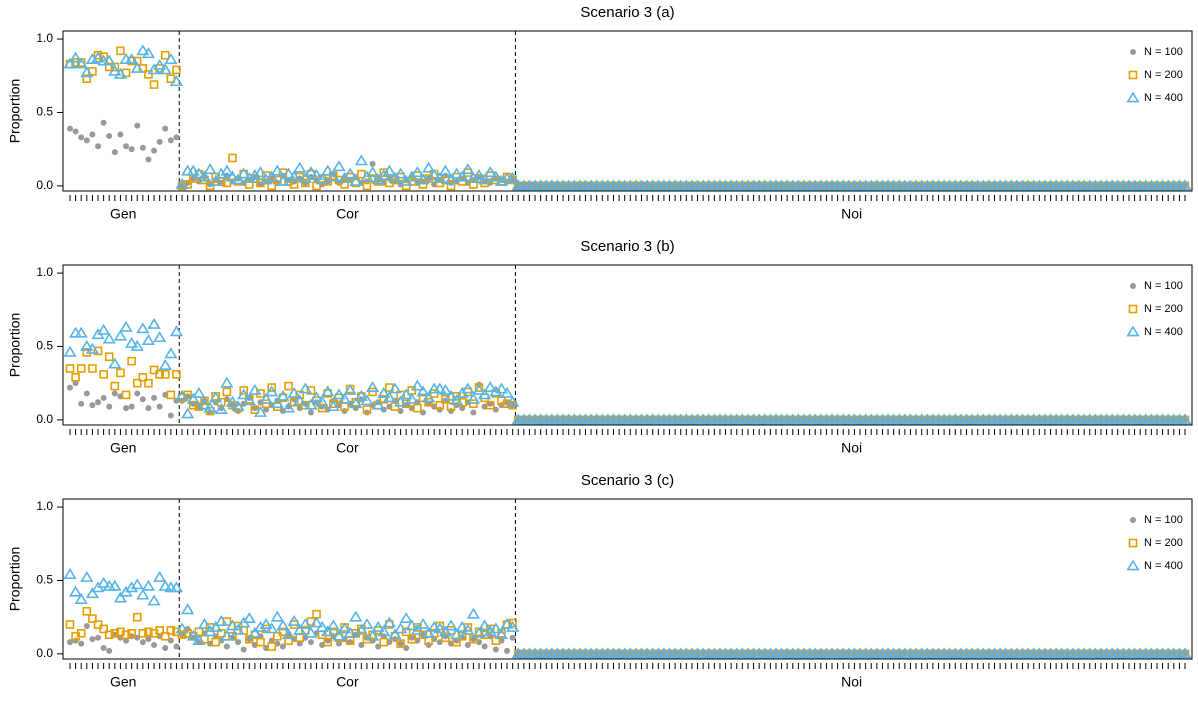 The width and height of the screenshot is (1198, 707). I want to click on group-label: Cor, so click(347, 682).